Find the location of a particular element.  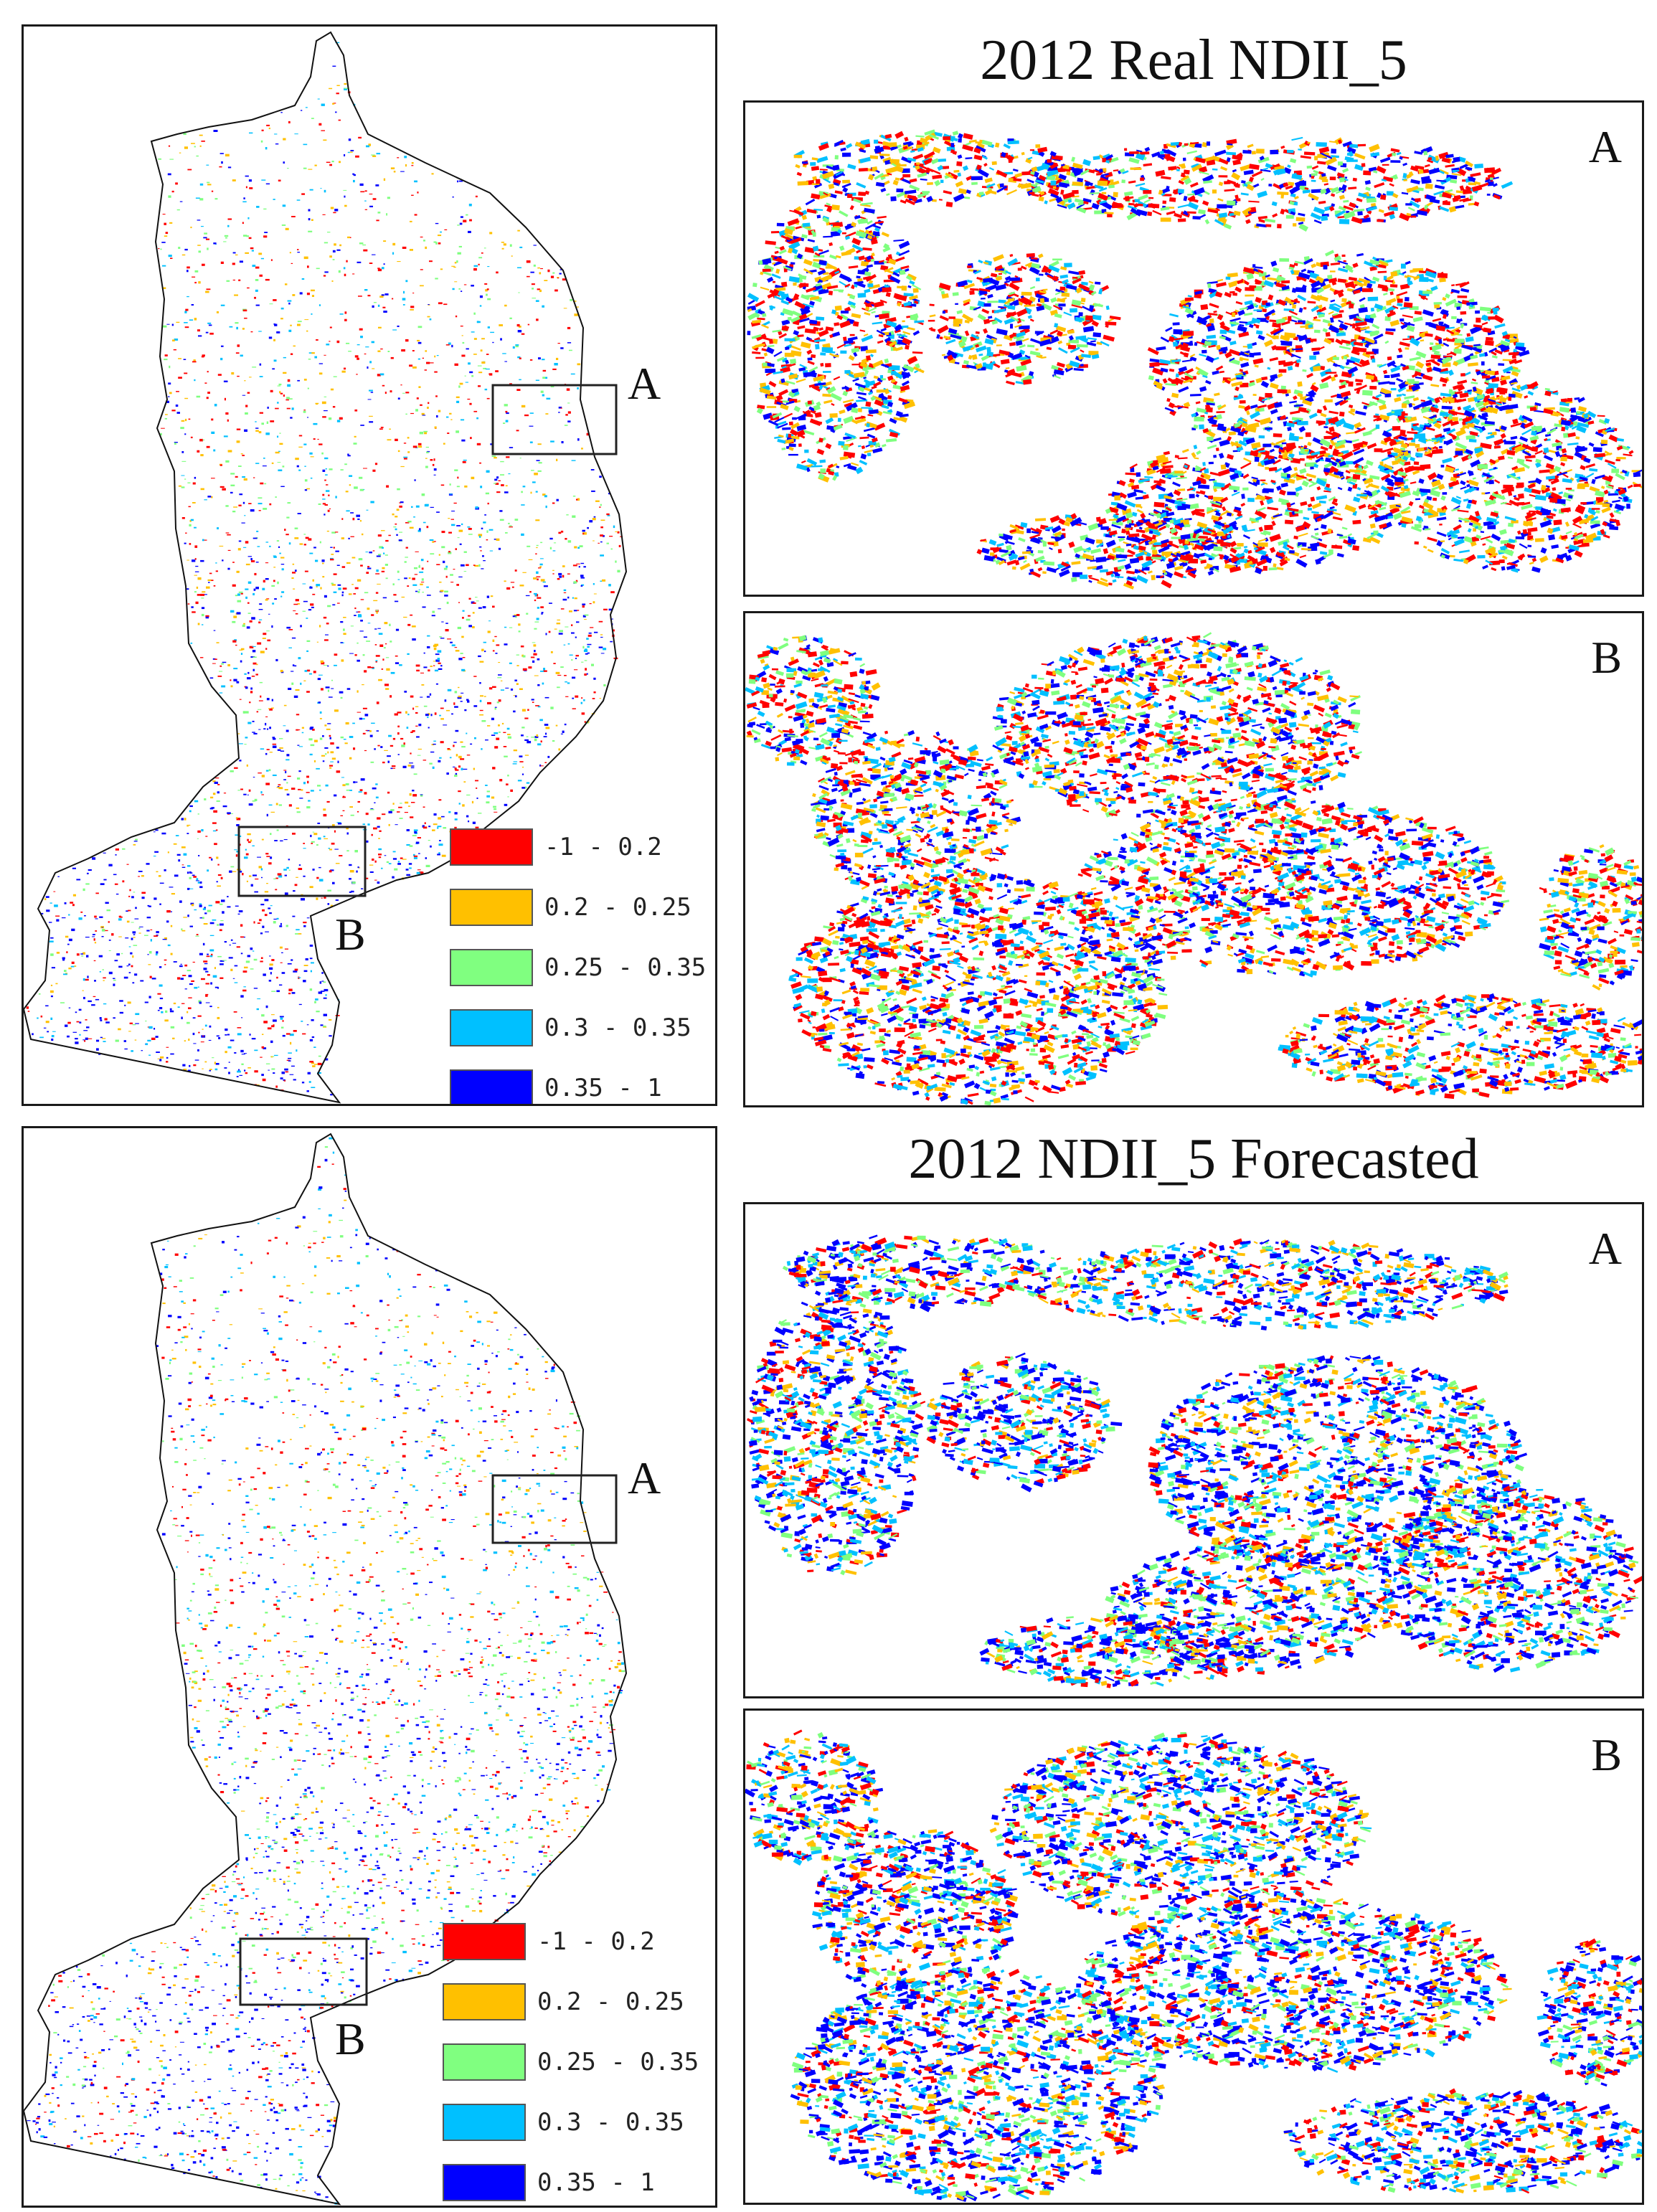

zoom-a-map-real is located at coordinates (1195, 359).